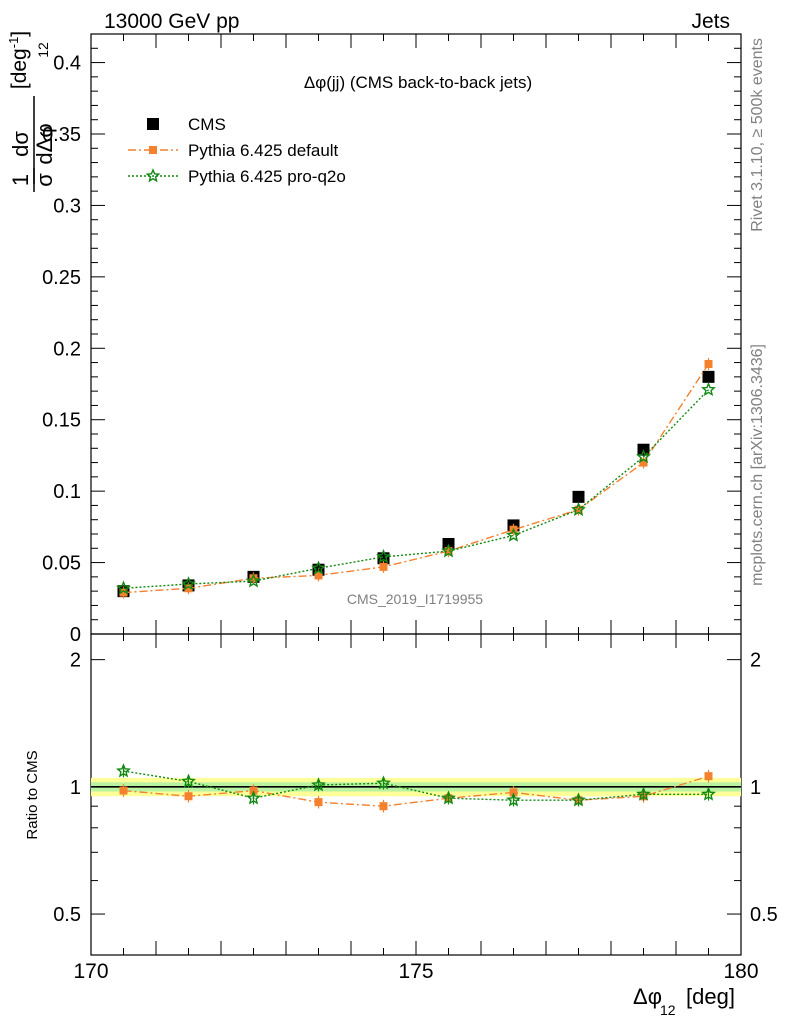 The image size is (786, 1024). What do you see at coordinates (67, 206) in the screenshot?
I see `y-tick-label: 0.3` at bounding box center [67, 206].